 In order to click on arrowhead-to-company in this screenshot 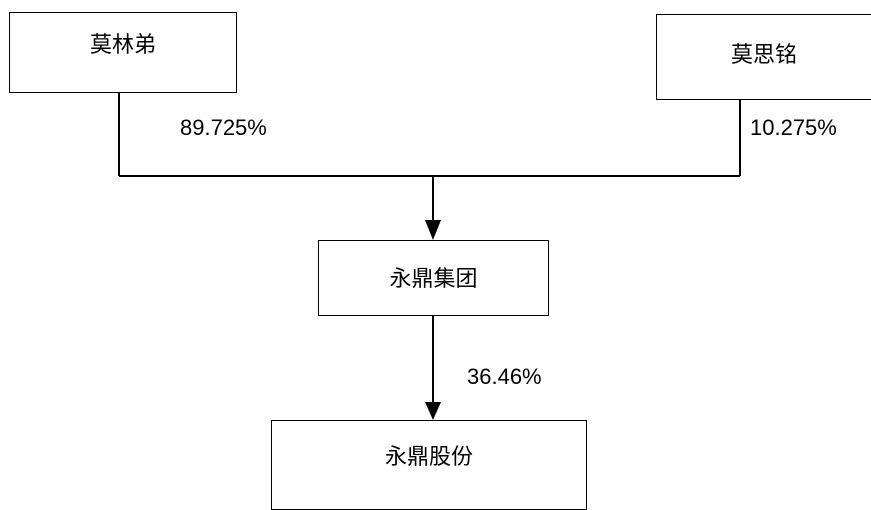, I will do `click(433, 411)`.